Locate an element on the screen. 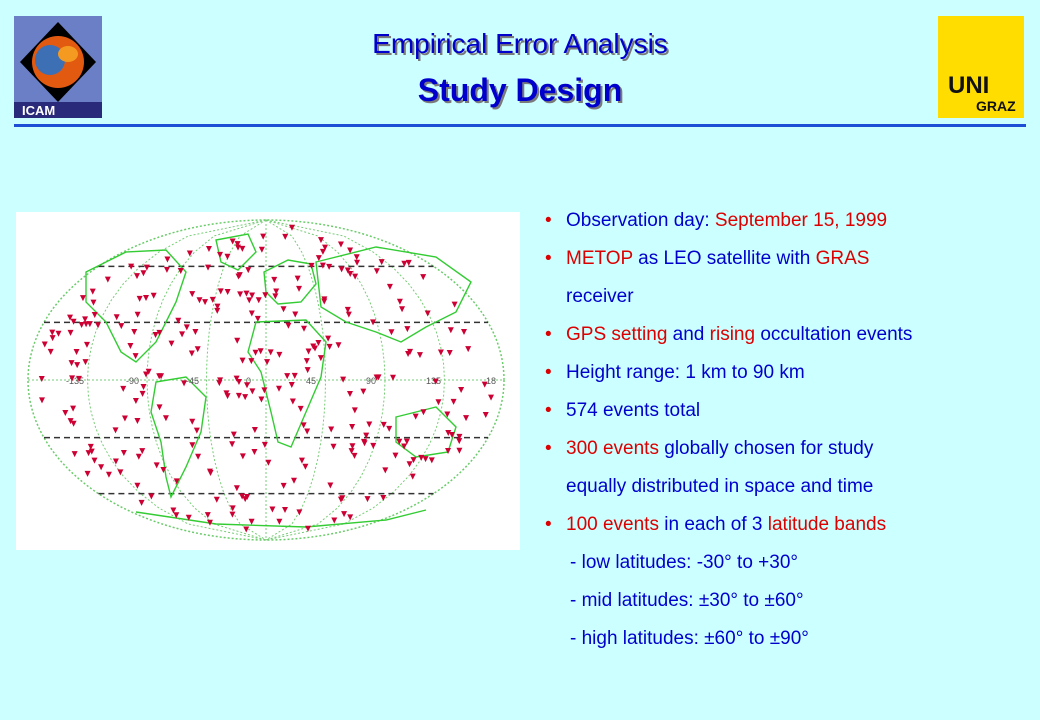 The height and width of the screenshot is (720, 1040). bullet-text: September 15, 1999 is located at coordinates (801, 220).